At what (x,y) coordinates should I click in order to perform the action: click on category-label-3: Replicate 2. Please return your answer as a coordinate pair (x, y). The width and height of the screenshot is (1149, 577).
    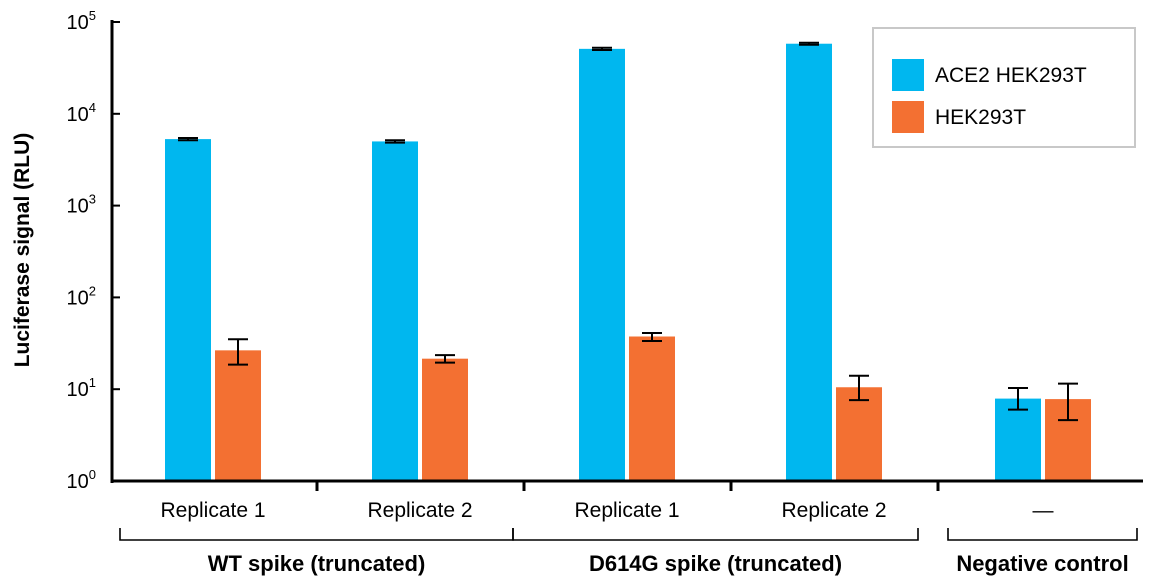
    Looking at the image, I should click on (833, 510).